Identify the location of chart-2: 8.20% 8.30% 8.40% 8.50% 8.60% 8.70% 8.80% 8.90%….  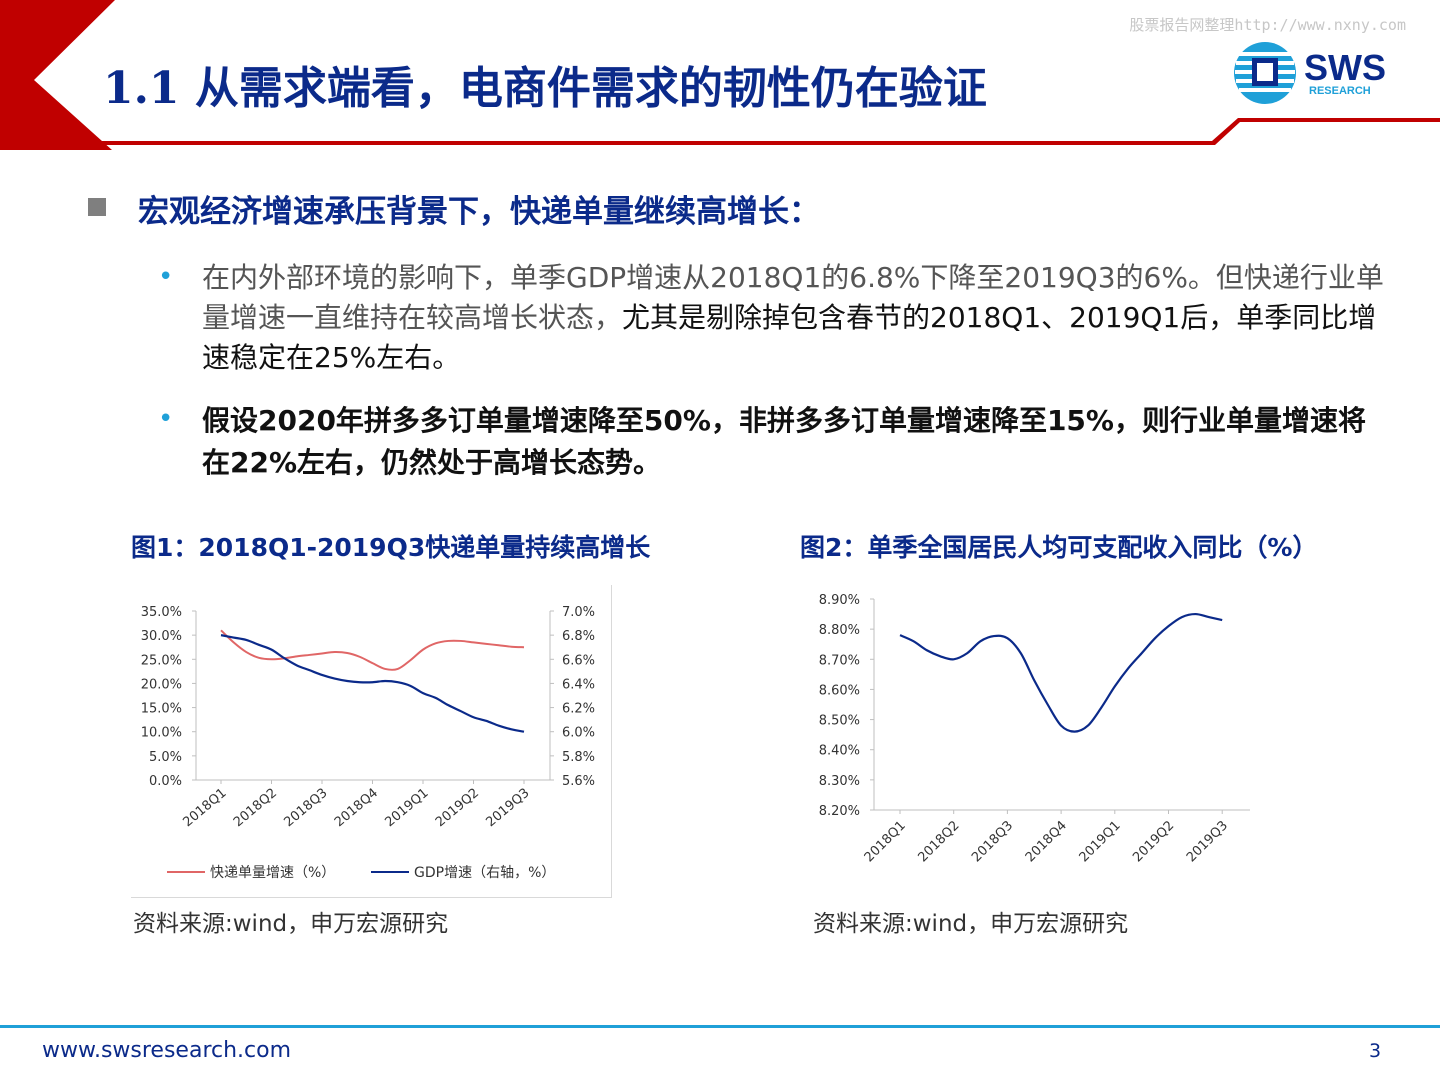
(1034, 729).